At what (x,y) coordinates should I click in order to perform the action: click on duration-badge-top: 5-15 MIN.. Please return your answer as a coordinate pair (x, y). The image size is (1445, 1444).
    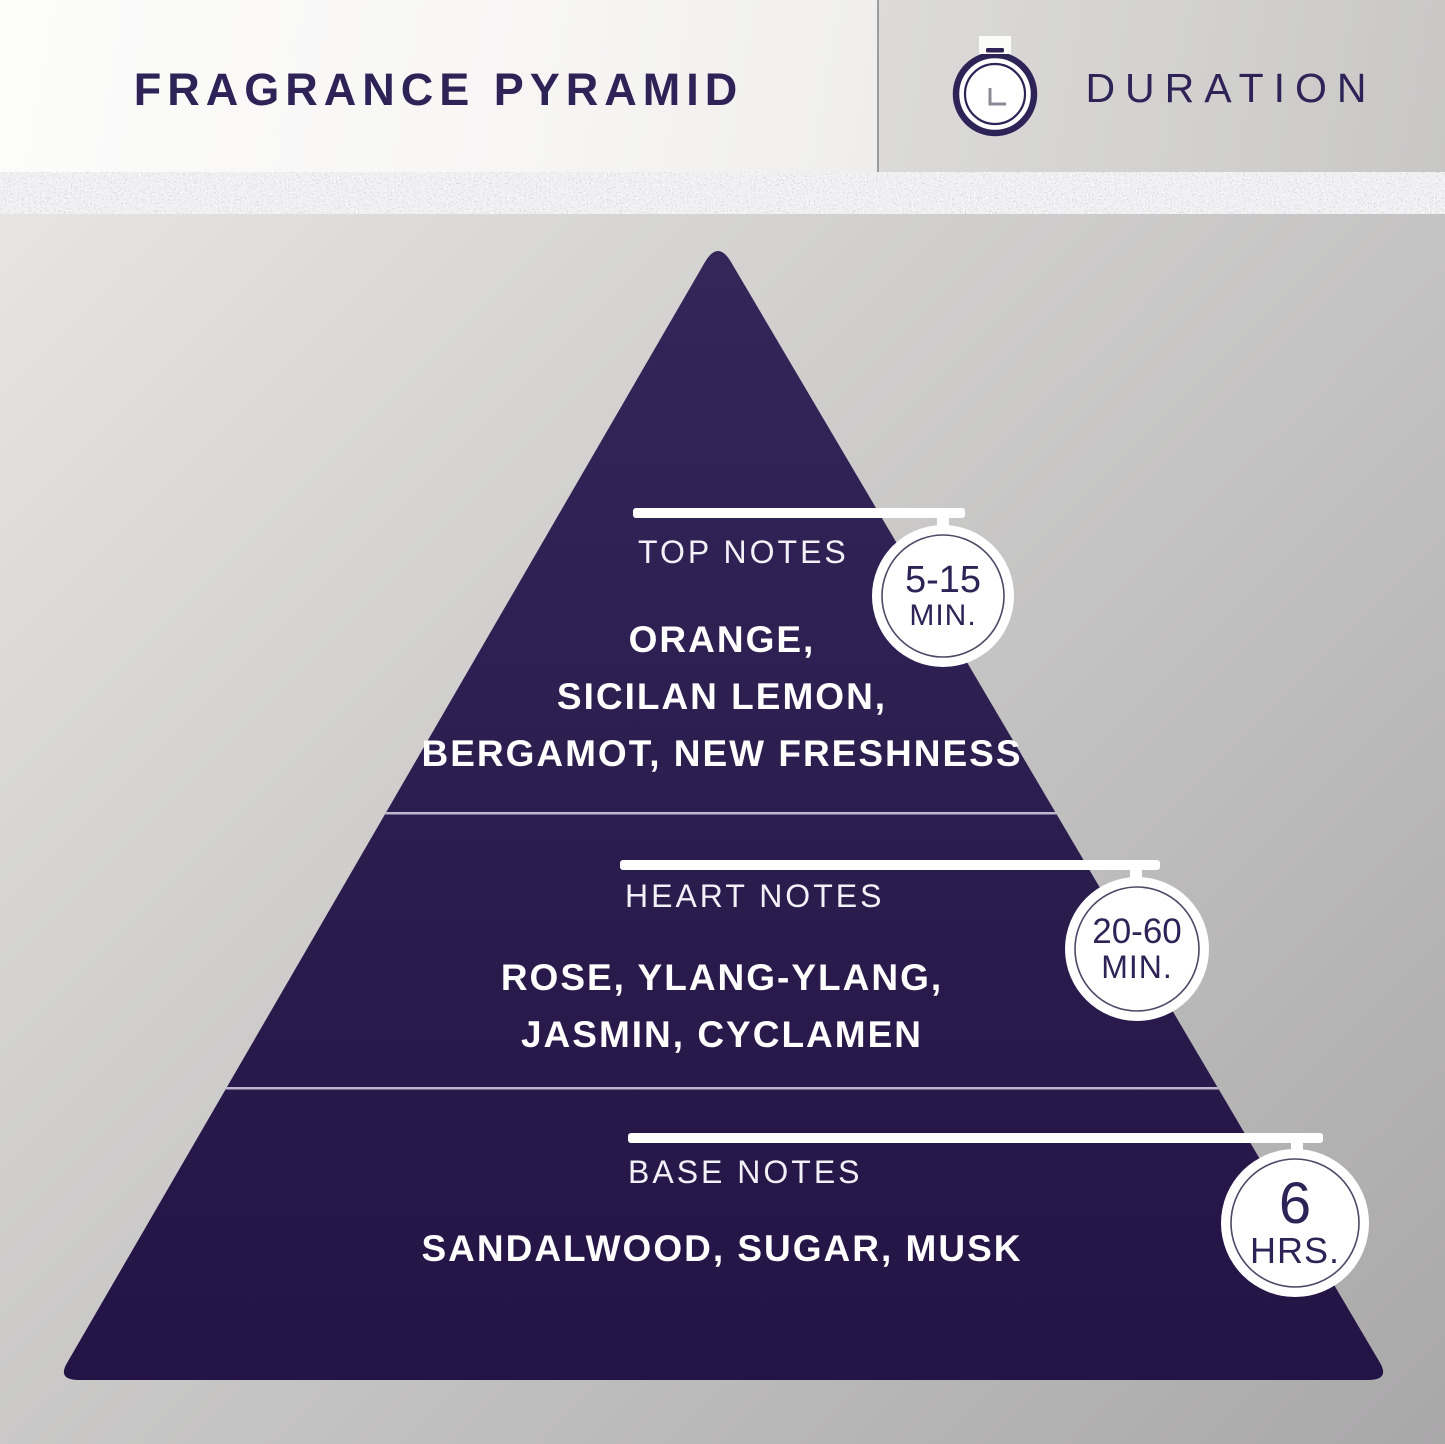
    Looking at the image, I should click on (943, 596).